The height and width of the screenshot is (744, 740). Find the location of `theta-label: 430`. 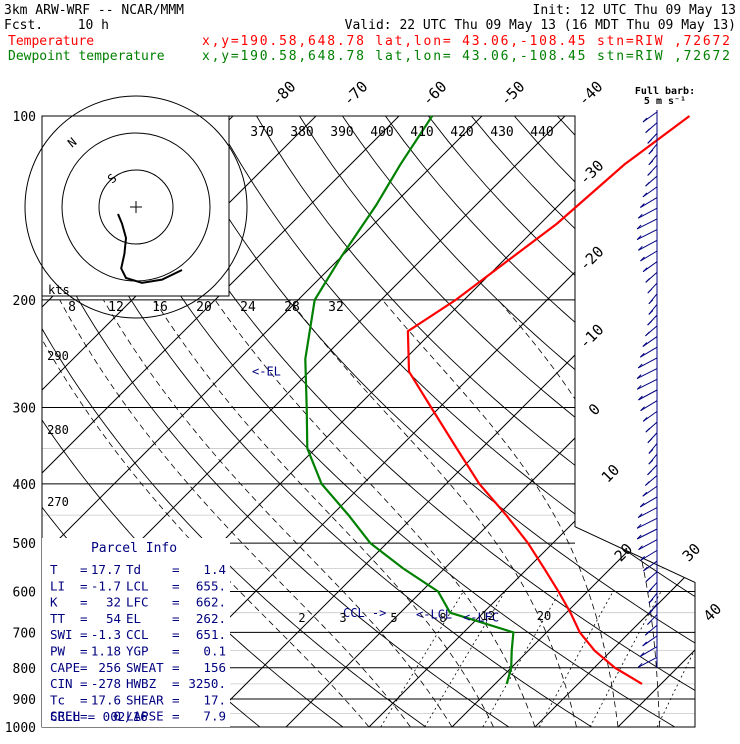

theta-label: 430 is located at coordinates (501, 132).